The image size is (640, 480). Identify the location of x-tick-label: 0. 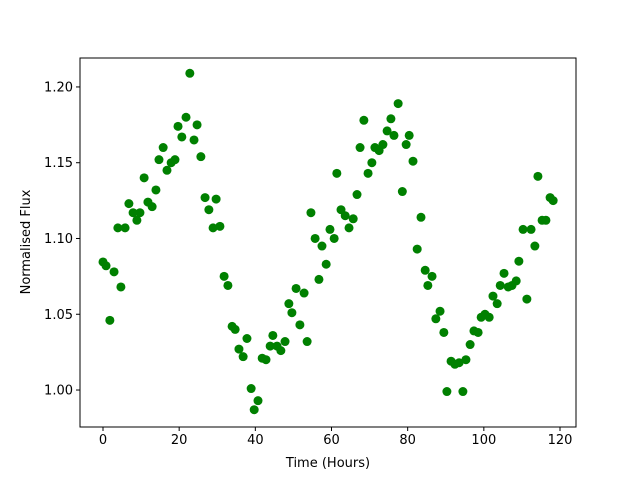
(103, 440).